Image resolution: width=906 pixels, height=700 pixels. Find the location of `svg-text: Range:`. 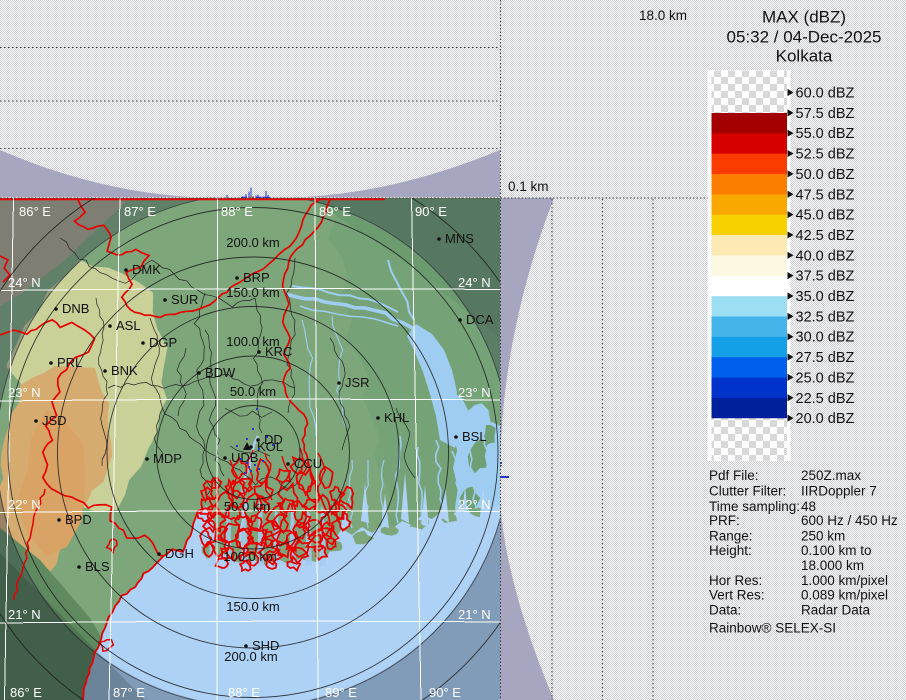

svg-text: Range: is located at coordinates (731, 536).